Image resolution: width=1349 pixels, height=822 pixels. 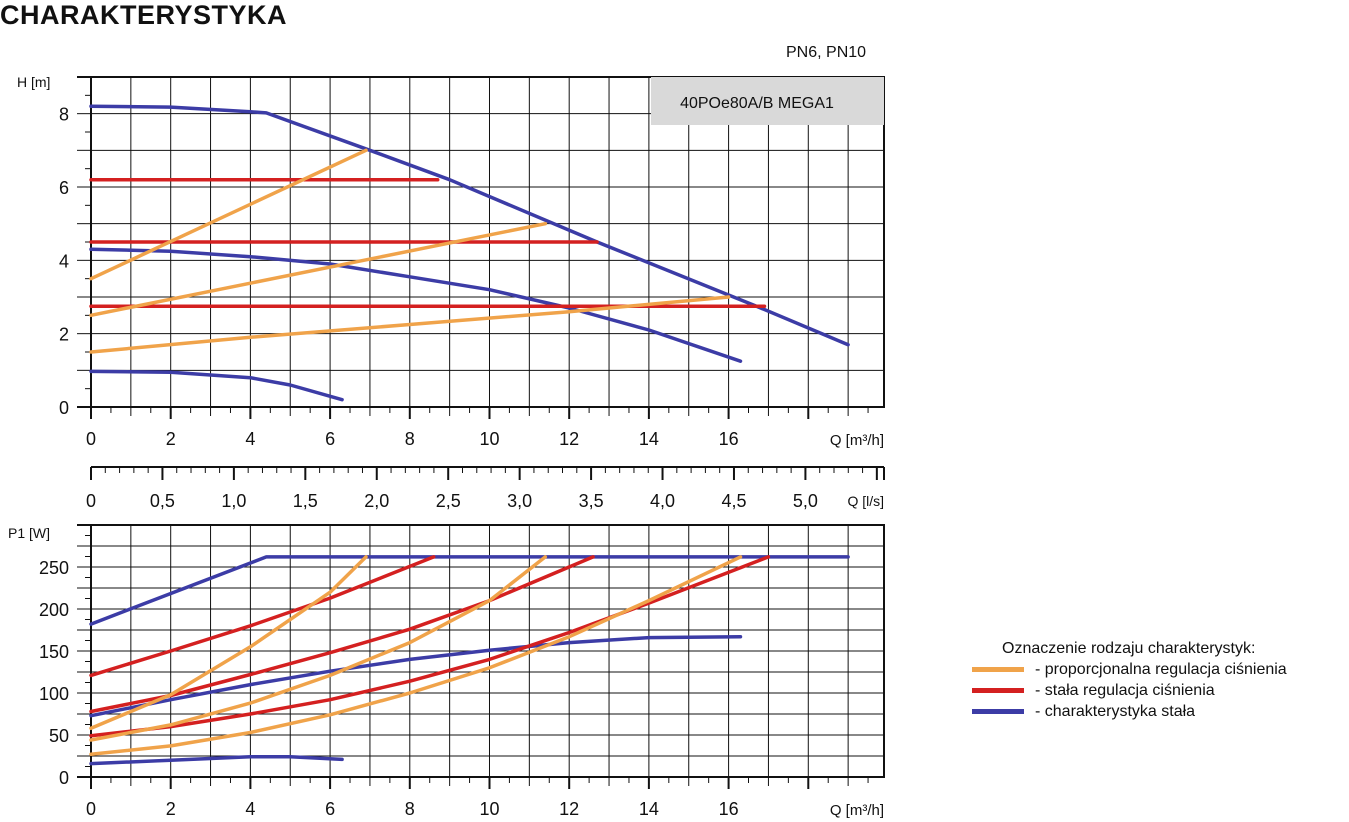 What do you see at coordinates (1161, 669) in the screenshot?
I see `legend-label: - proporcjonalna regulacja ciśnienia` at bounding box center [1161, 669].